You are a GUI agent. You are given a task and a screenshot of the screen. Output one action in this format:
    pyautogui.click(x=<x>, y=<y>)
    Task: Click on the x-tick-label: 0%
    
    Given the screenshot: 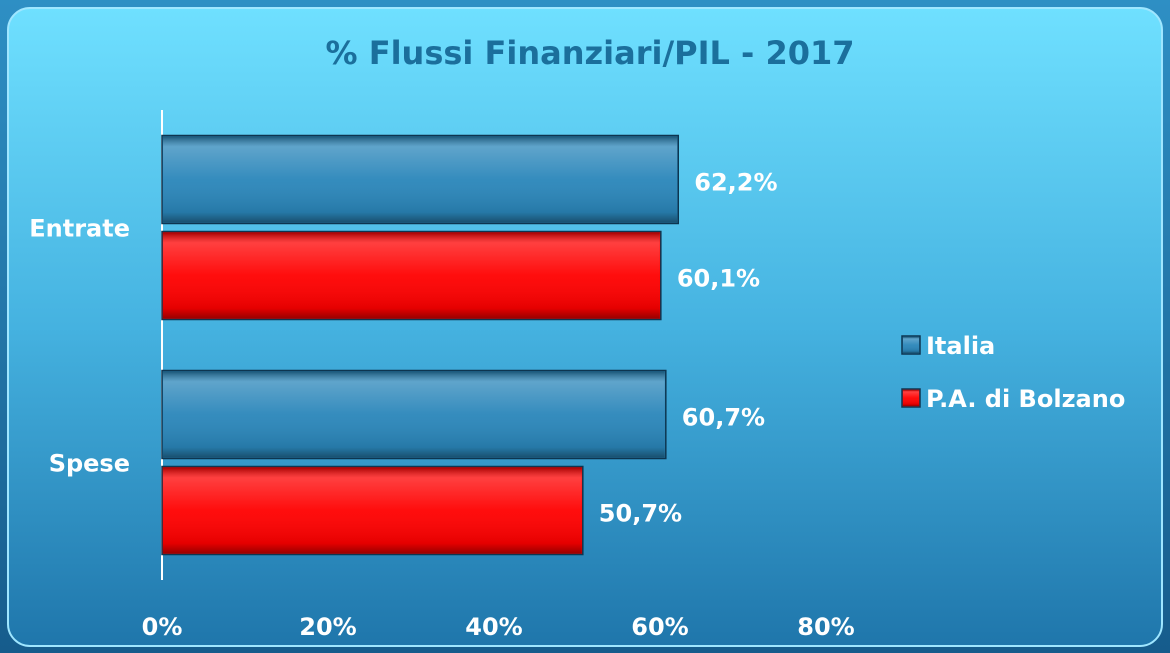 What is the action you would take?
    pyautogui.click(x=162, y=627)
    